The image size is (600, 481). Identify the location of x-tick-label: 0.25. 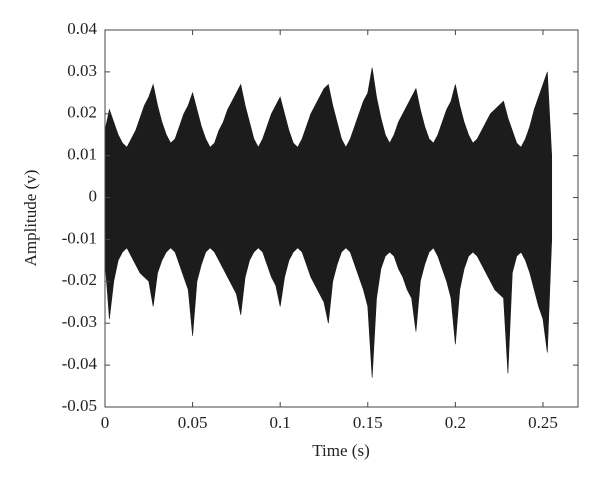
(543, 422).